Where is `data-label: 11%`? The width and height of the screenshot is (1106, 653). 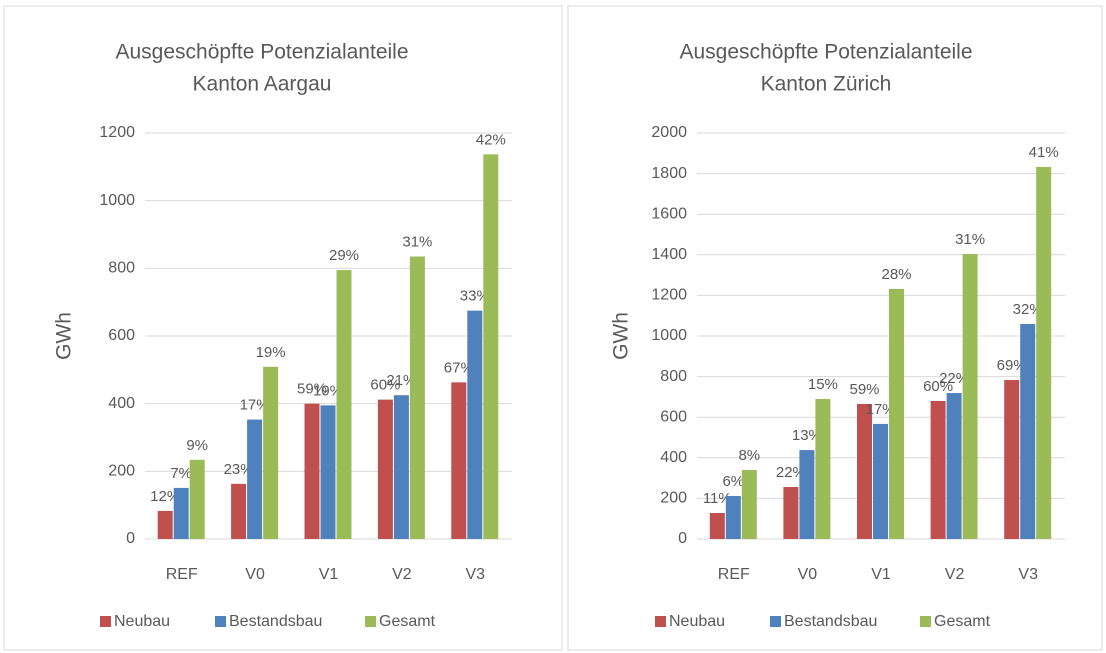
data-label: 11% is located at coordinates (717, 498).